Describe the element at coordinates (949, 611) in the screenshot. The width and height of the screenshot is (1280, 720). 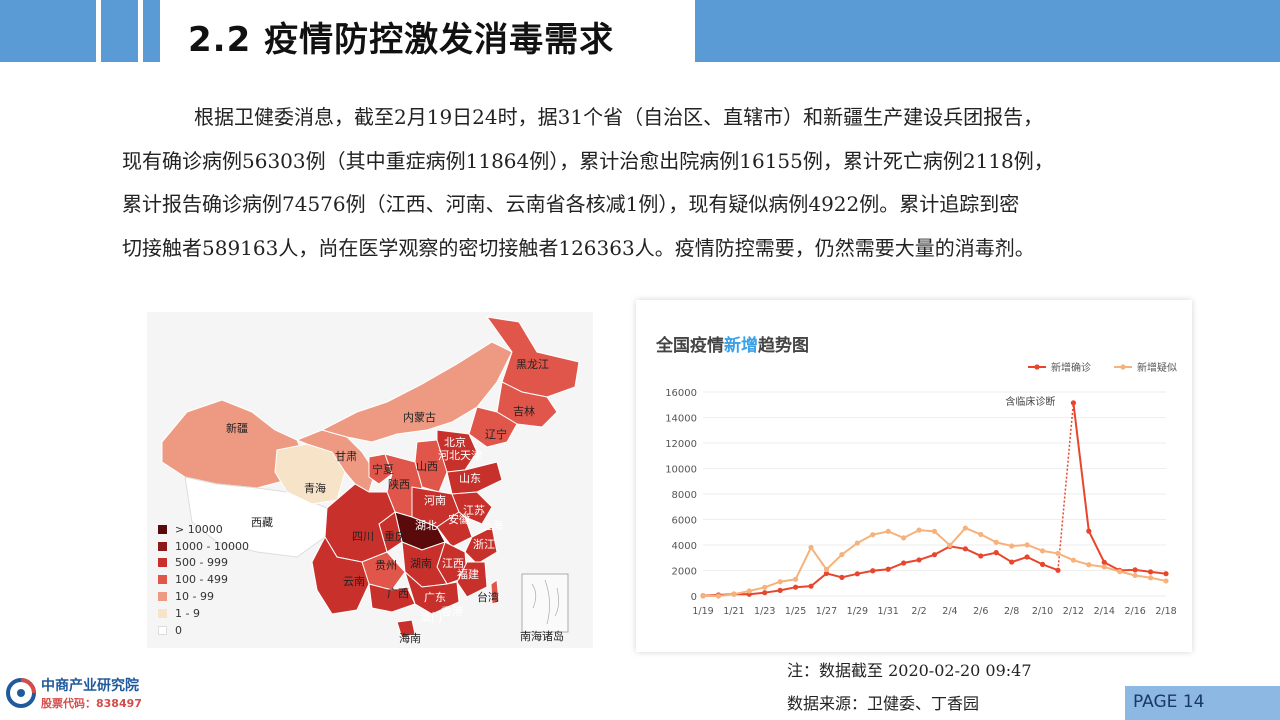
I see `x-tick-label: 2/4` at that location.